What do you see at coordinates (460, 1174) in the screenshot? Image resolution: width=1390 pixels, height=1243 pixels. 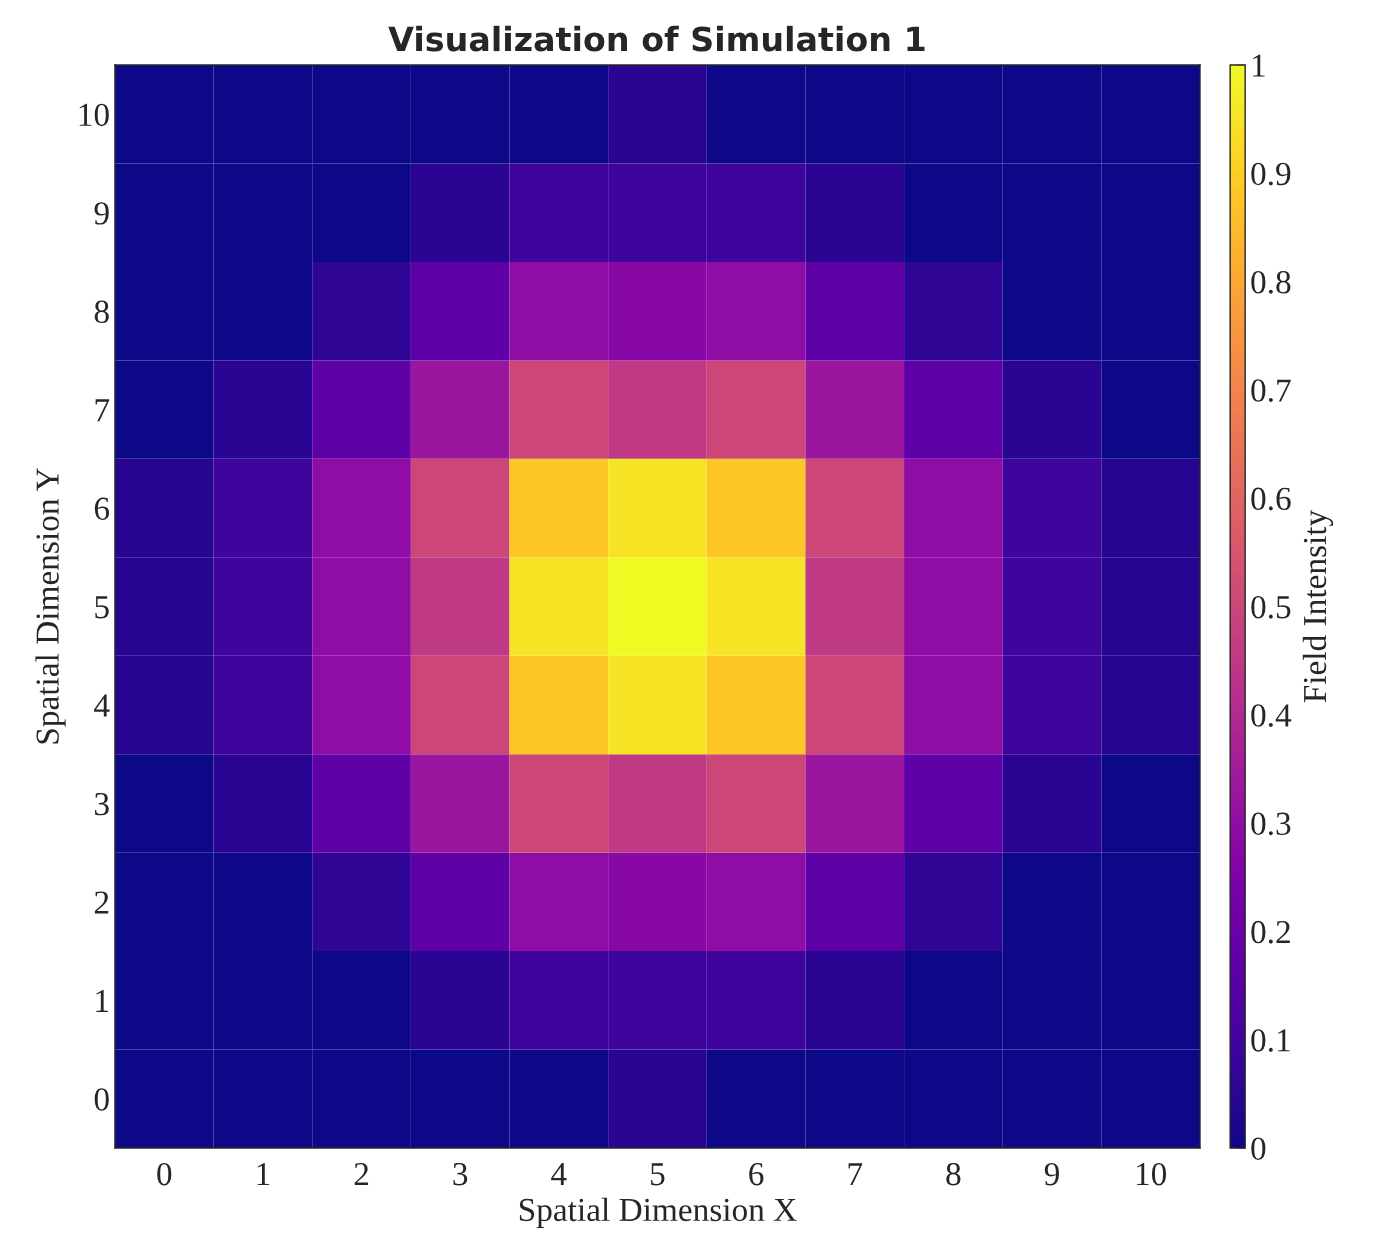 I see `x-tick-label: 3` at bounding box center [460, 1174].